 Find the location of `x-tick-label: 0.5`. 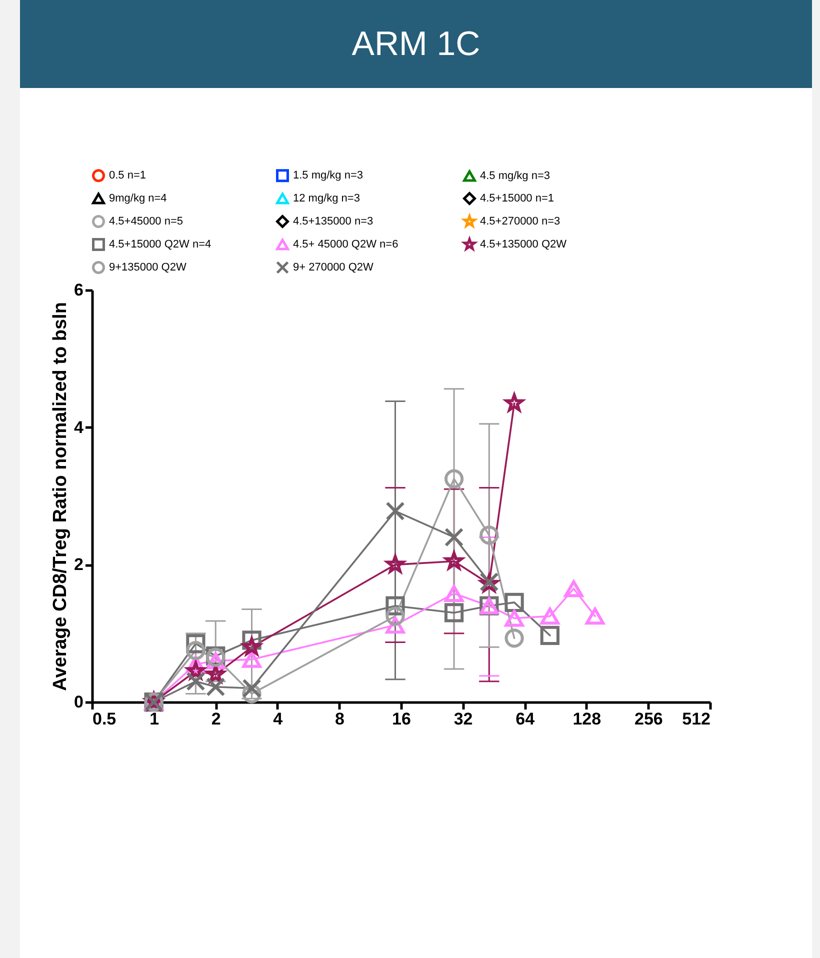

x-tick-label: 0.5 is located at coordinates (104, 719).